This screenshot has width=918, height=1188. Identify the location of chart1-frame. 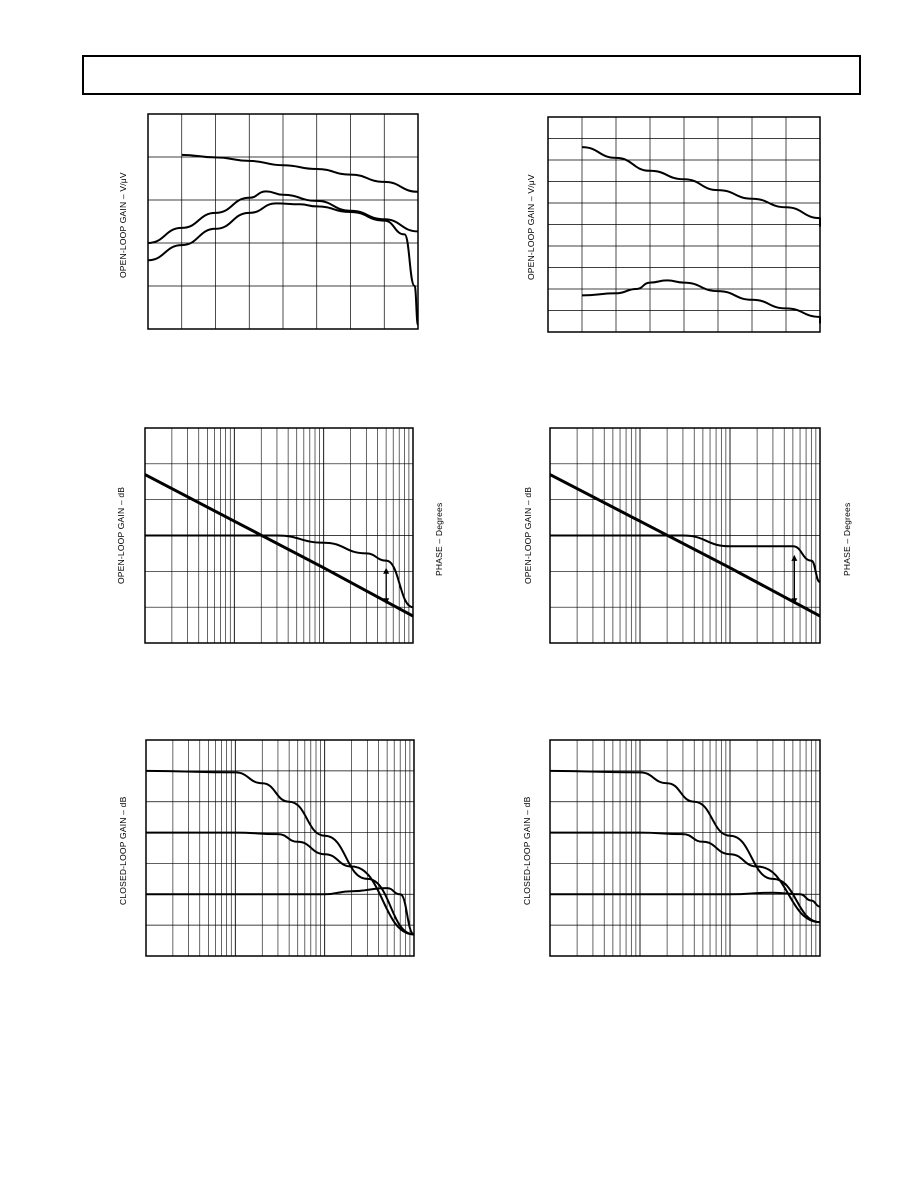
(283, 221).